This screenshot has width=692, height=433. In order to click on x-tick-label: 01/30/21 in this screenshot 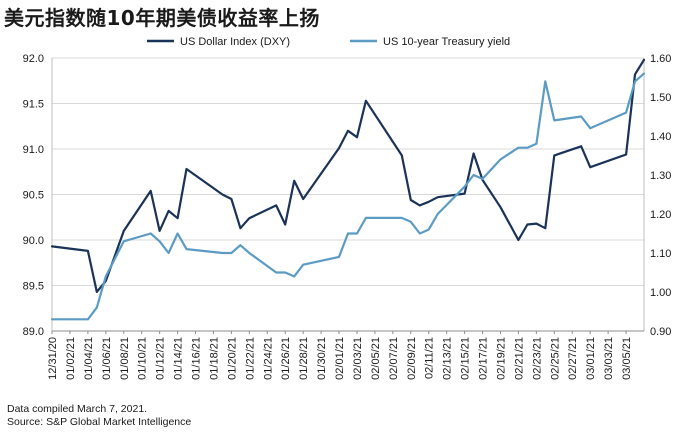, I will do `click(322, 358)`.